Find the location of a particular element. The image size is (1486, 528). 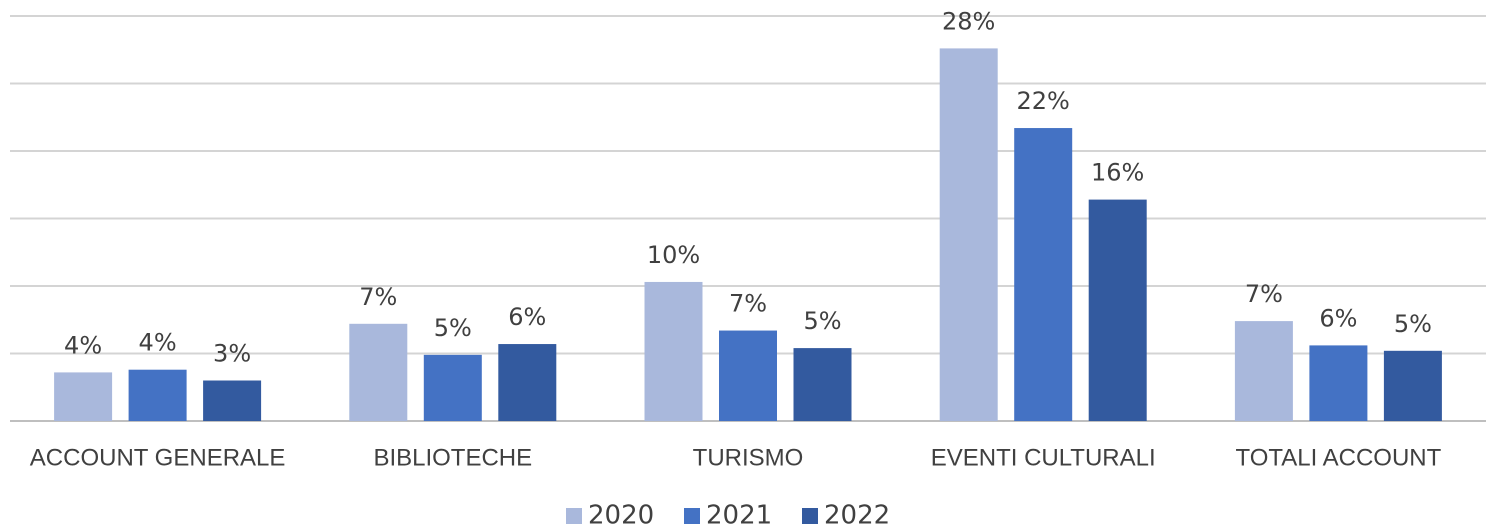

legend-label: 2022 is located at coordinates (857, 514).